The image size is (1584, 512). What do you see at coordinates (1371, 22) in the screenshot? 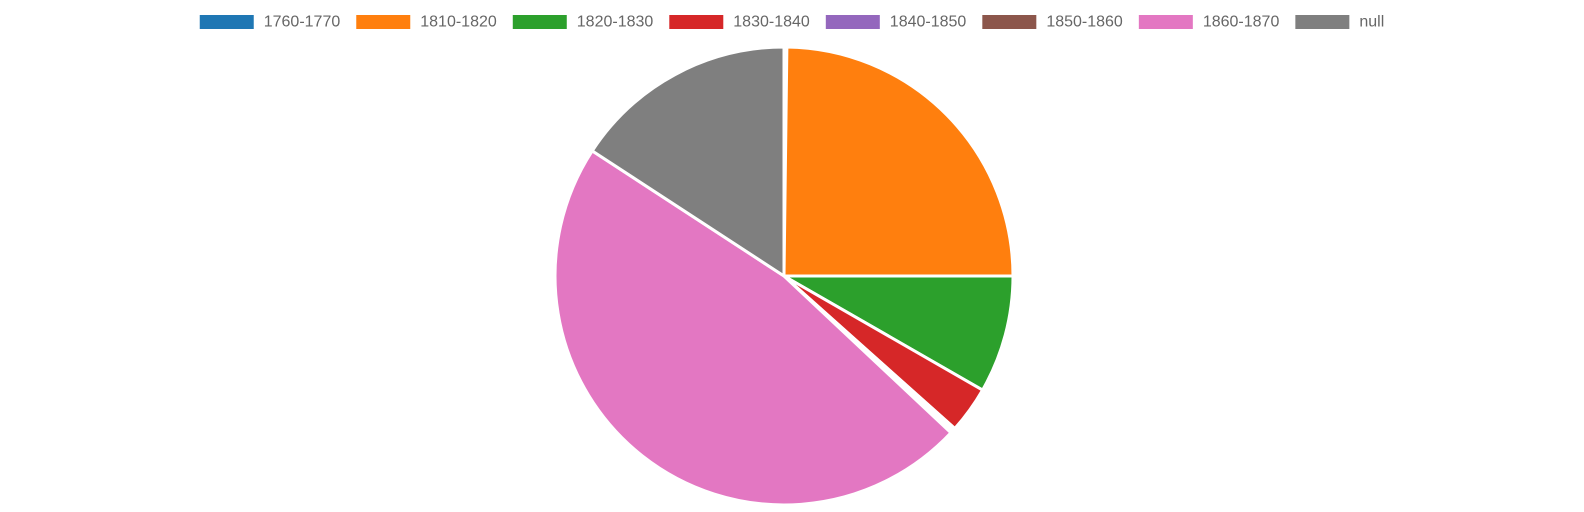
I see `legend-label: null` at bounding box center [1371, 22].